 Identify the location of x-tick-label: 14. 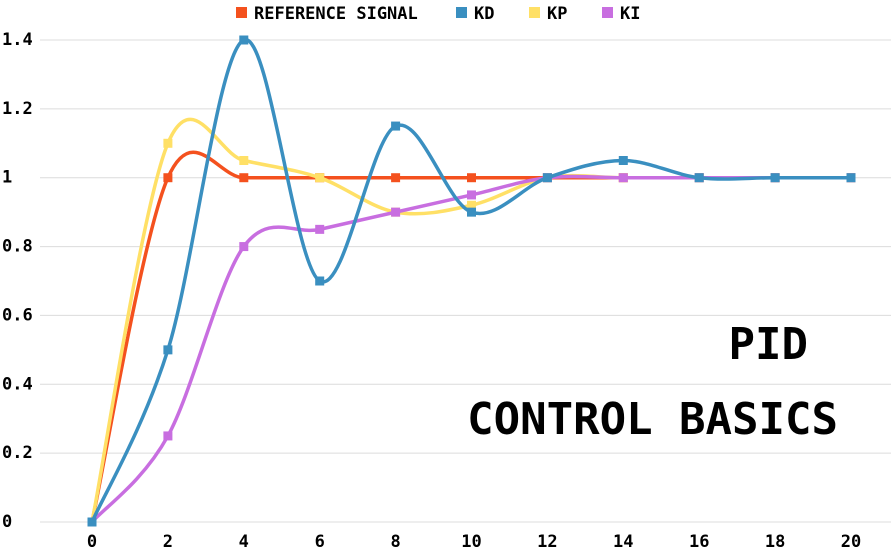
(623, 542).